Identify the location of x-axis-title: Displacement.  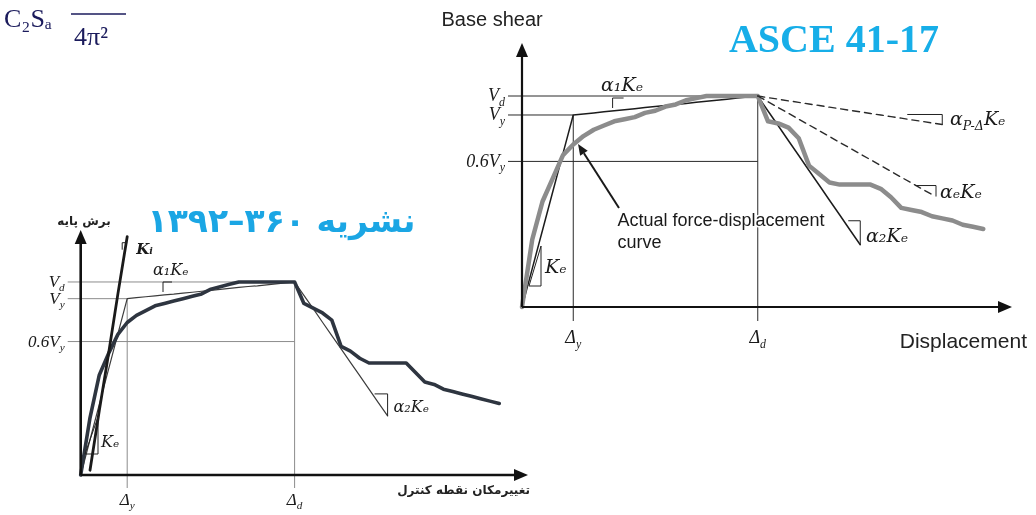
(963, 340).